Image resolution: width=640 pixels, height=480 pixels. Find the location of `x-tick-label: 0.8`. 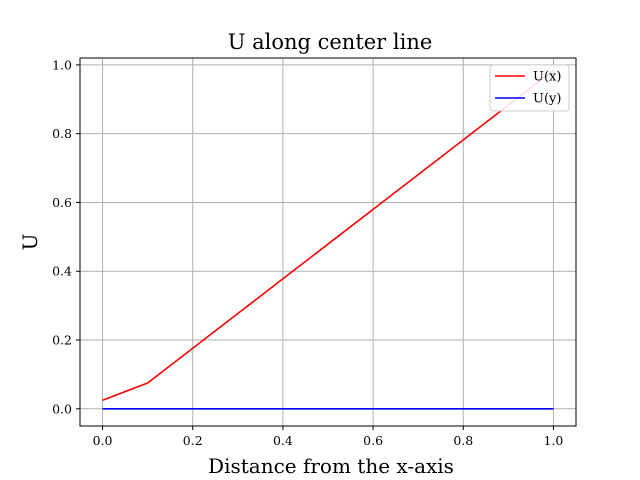

x-tick-label: 0.8 is located at coordinates (463, 440).